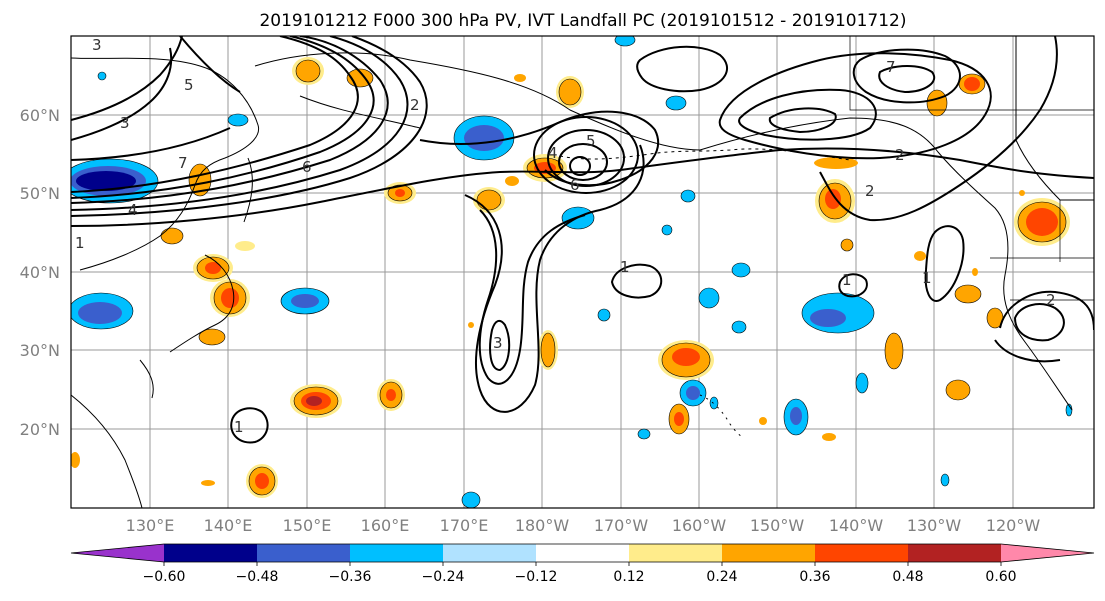 This screenshot has height=601, width=1105. What do you see at coordinates (542, 525) in the screenshot?
I see `lon-label: 180°W` at bounding box center [542, 525].